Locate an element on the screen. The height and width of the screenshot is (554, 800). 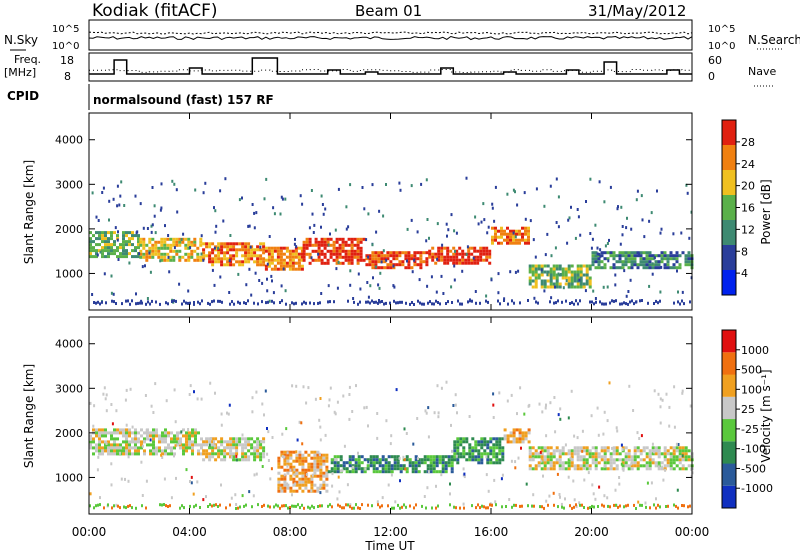
x-tick-label: 08:00 is located at coordinates (290, 532).